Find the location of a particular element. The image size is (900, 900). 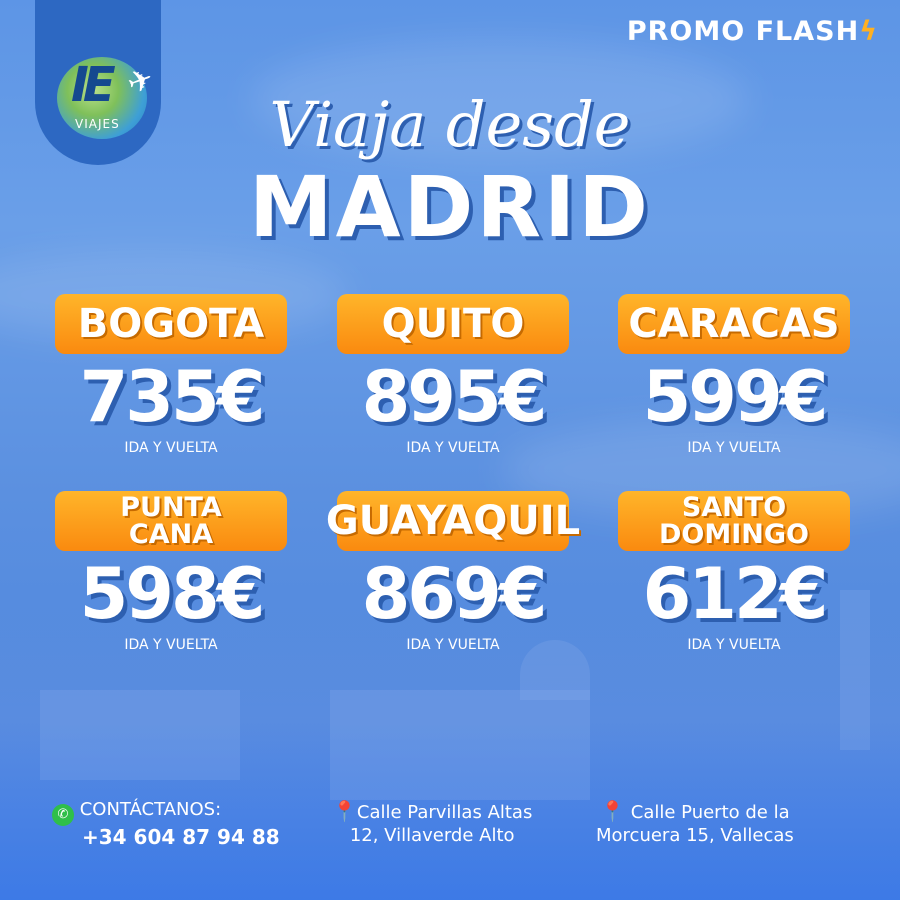

destination-card: GUAYAQUIL 869€ IDA Y VUELTA is located at coordinates (453, 572).